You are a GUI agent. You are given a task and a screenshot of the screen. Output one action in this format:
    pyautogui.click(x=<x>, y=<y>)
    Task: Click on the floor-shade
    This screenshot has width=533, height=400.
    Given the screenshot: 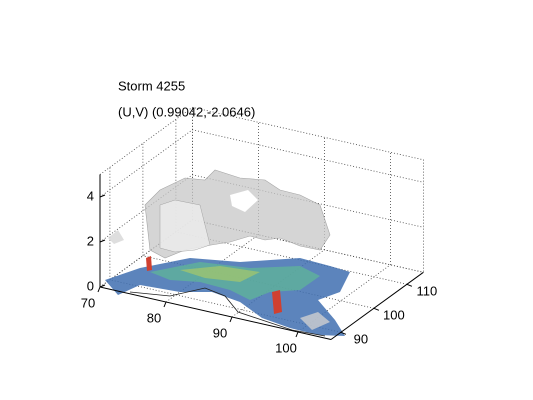 What is the action you would take?
    pyautogui.click(x=220, y=274)
    